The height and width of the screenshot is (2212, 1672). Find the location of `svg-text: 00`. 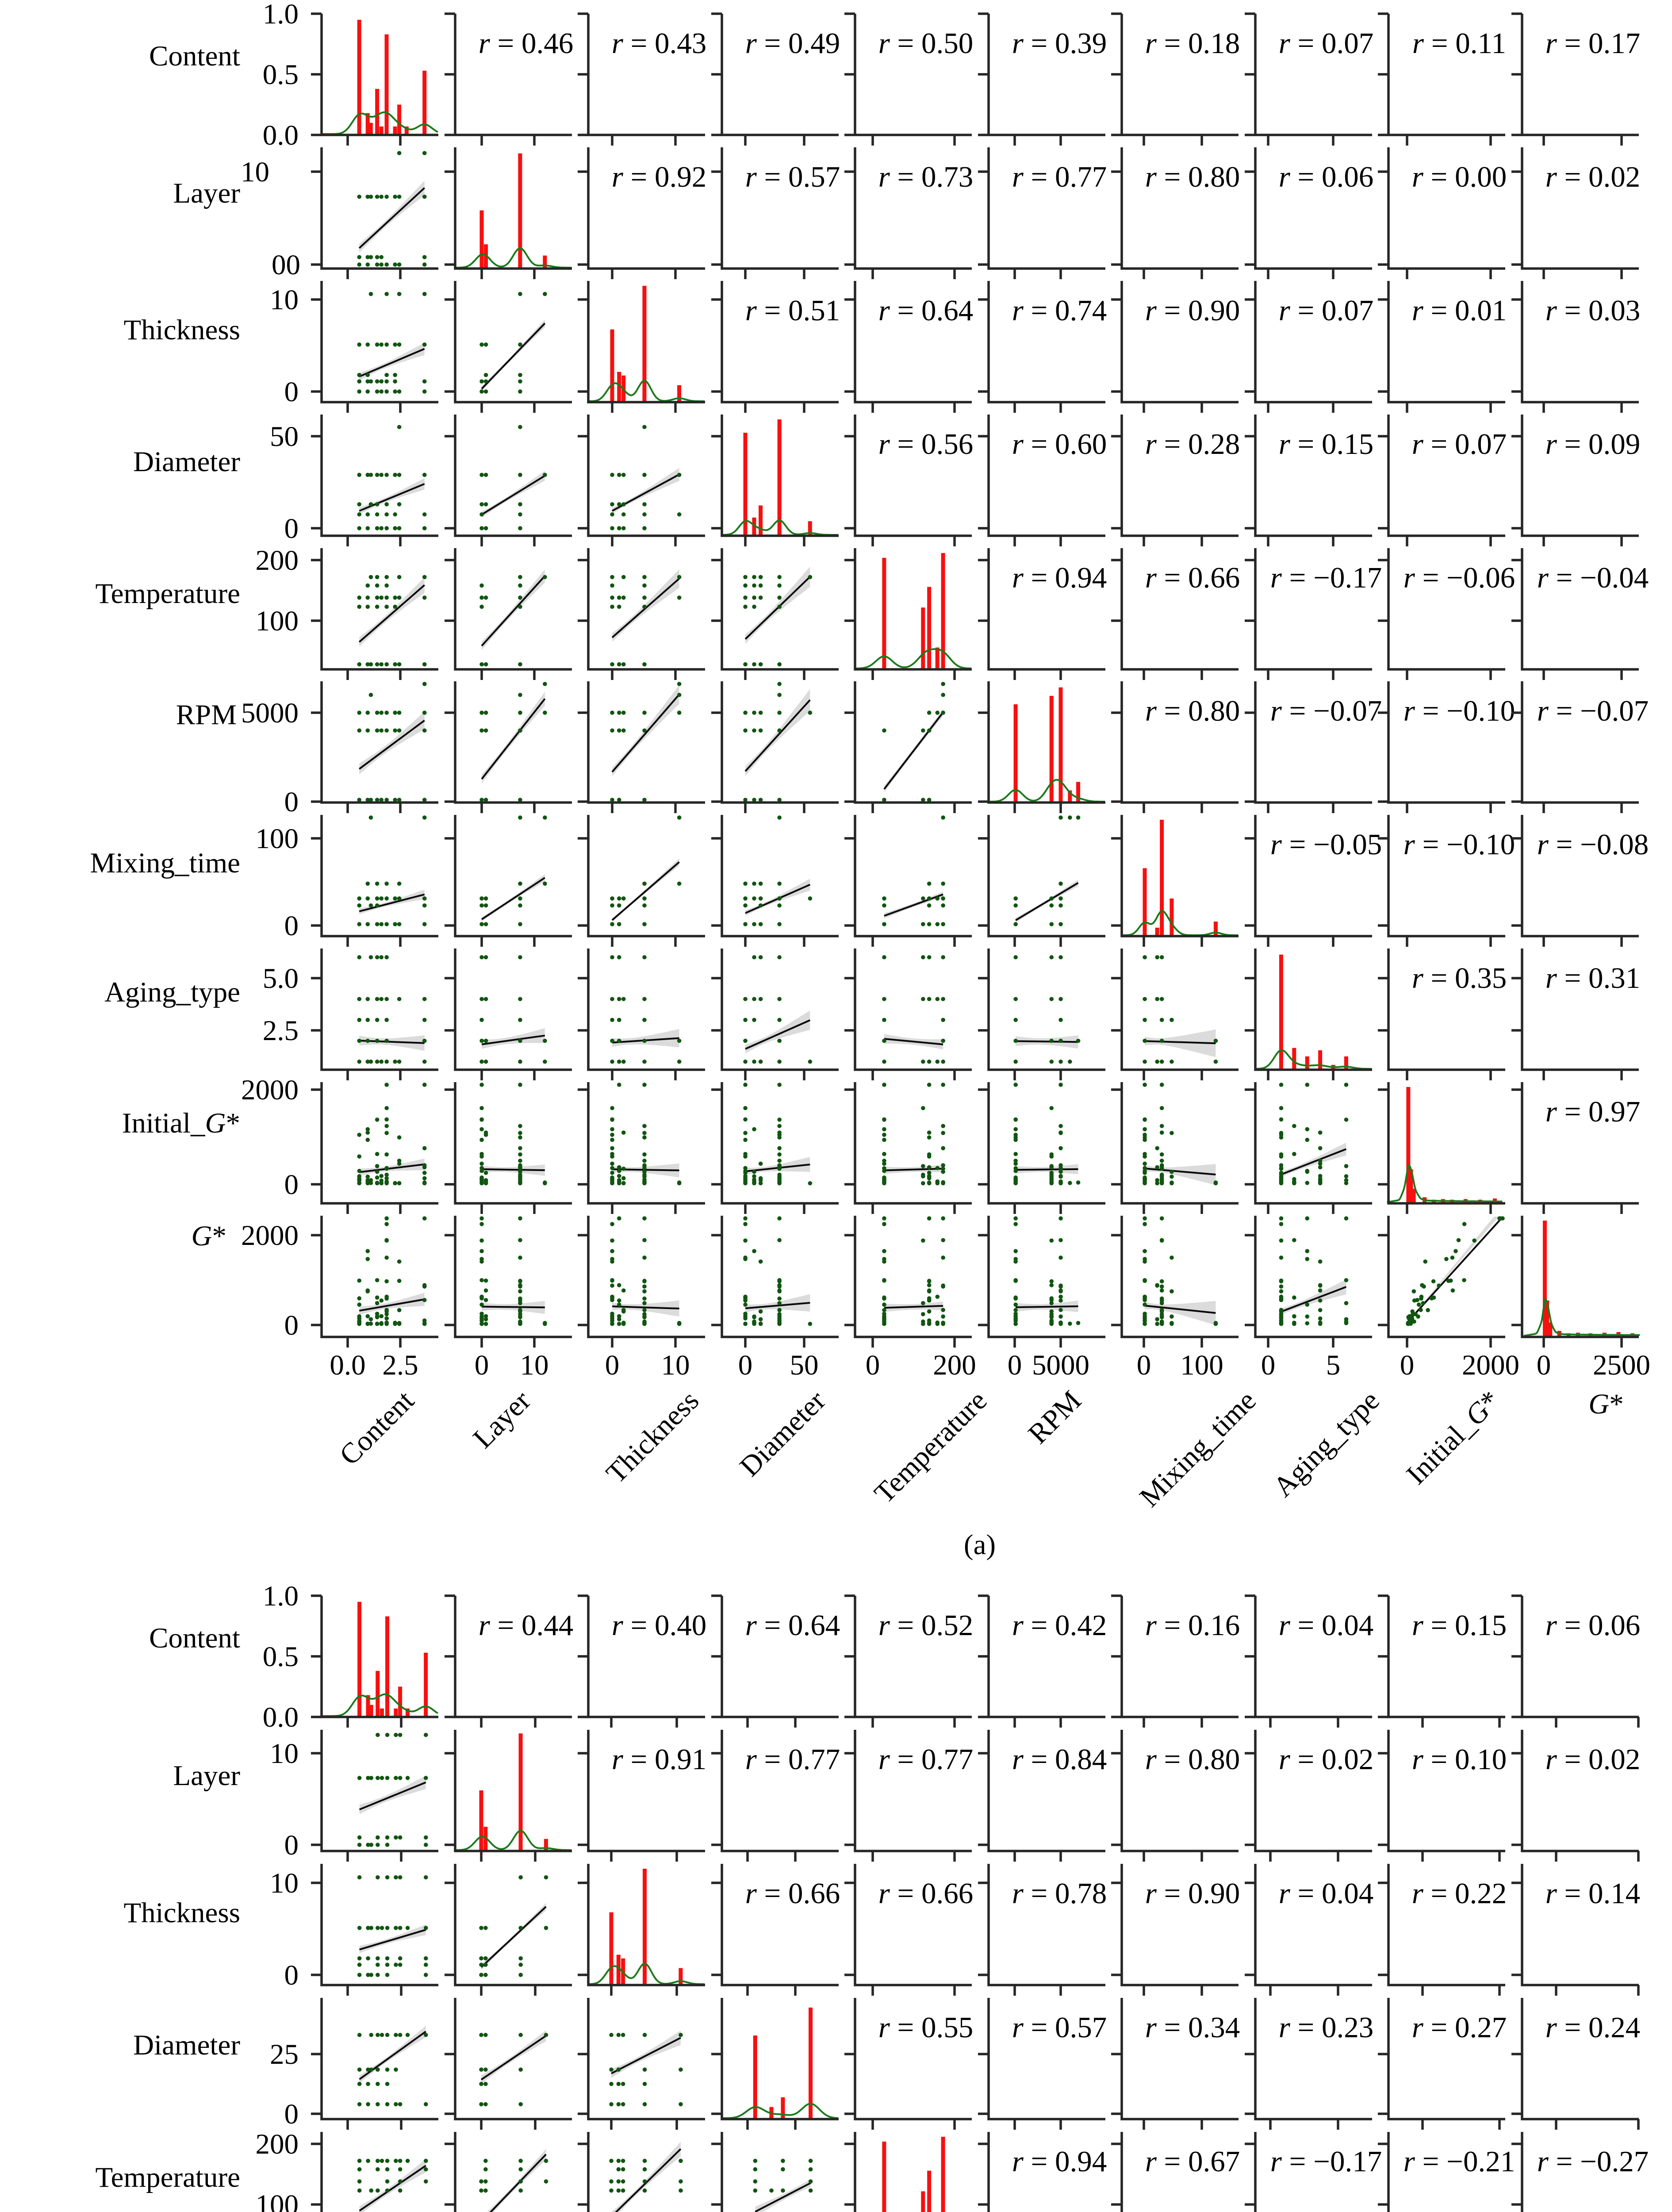

svg-text: 00 is located at coordinates (286, 265).